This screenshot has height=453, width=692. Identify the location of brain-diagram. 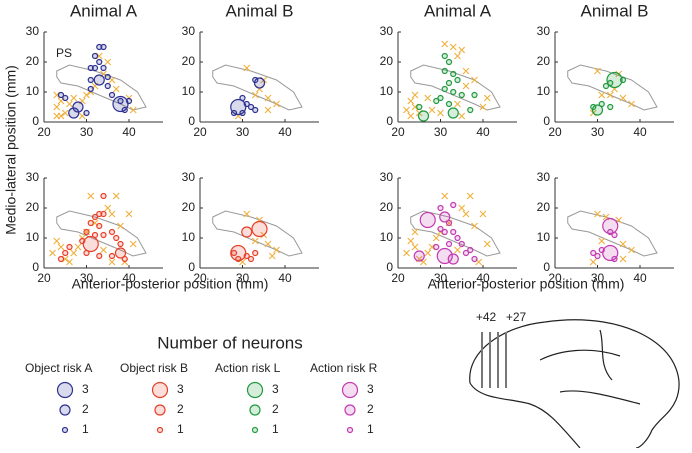
(574, 384).